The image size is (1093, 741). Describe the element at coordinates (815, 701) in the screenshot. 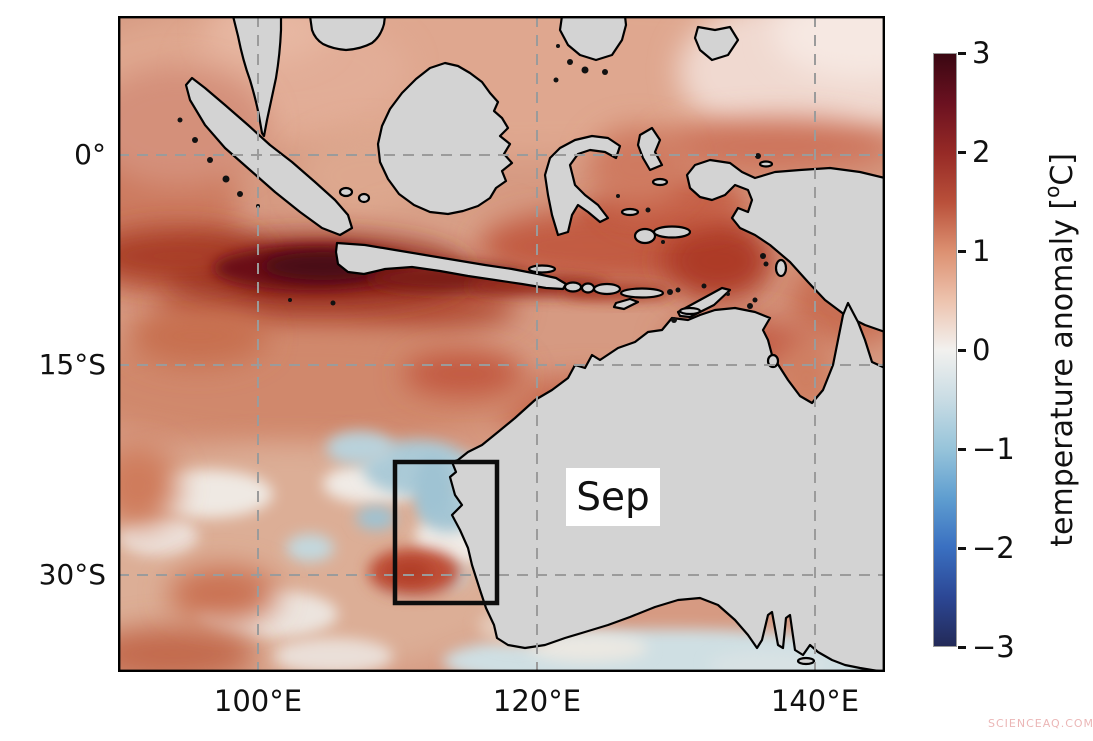

I see `x-tick-140e: 140°E` at that location.